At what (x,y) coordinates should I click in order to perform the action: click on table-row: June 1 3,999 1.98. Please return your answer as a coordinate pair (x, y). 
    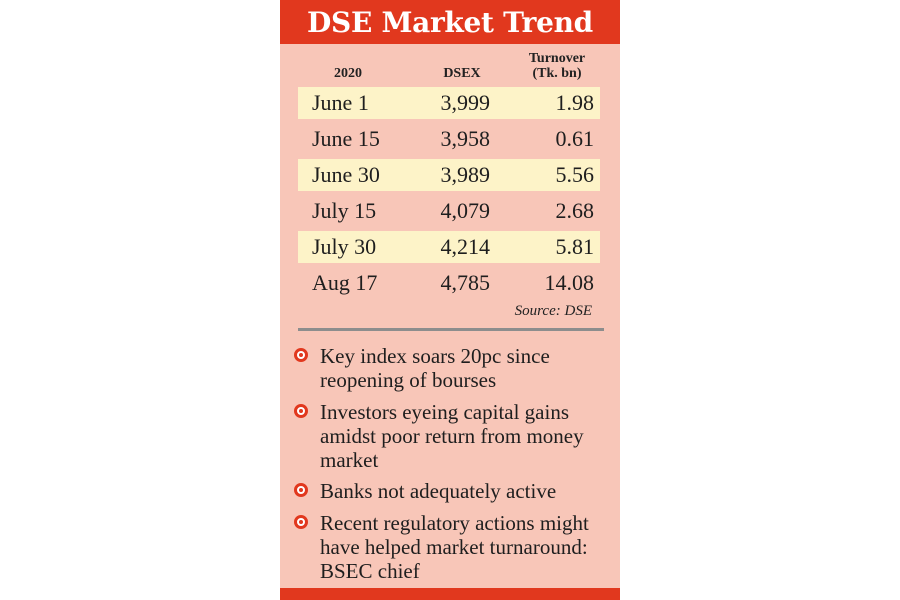
    Looking at the image, I should click on (449, 103).